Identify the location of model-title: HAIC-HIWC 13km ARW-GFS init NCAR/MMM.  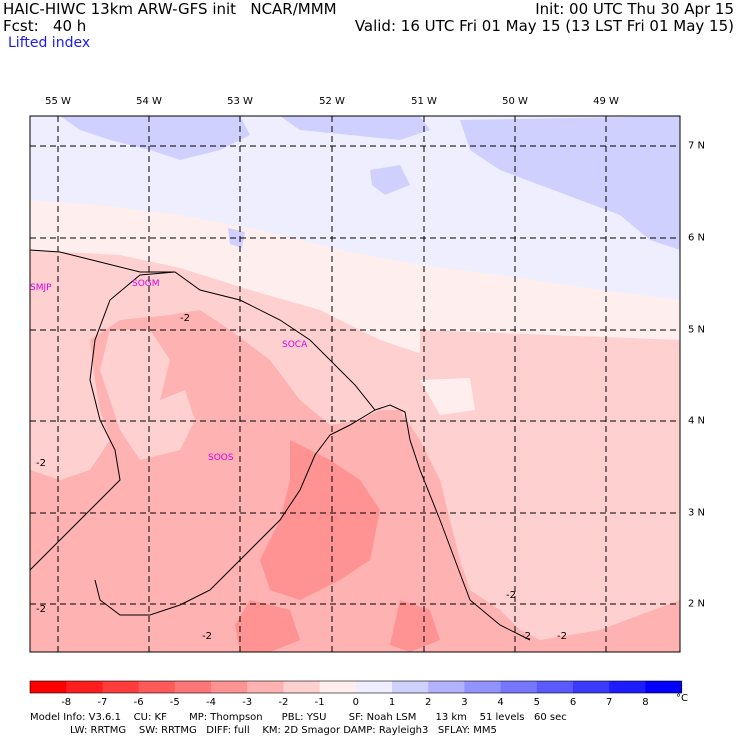
(170, 9).